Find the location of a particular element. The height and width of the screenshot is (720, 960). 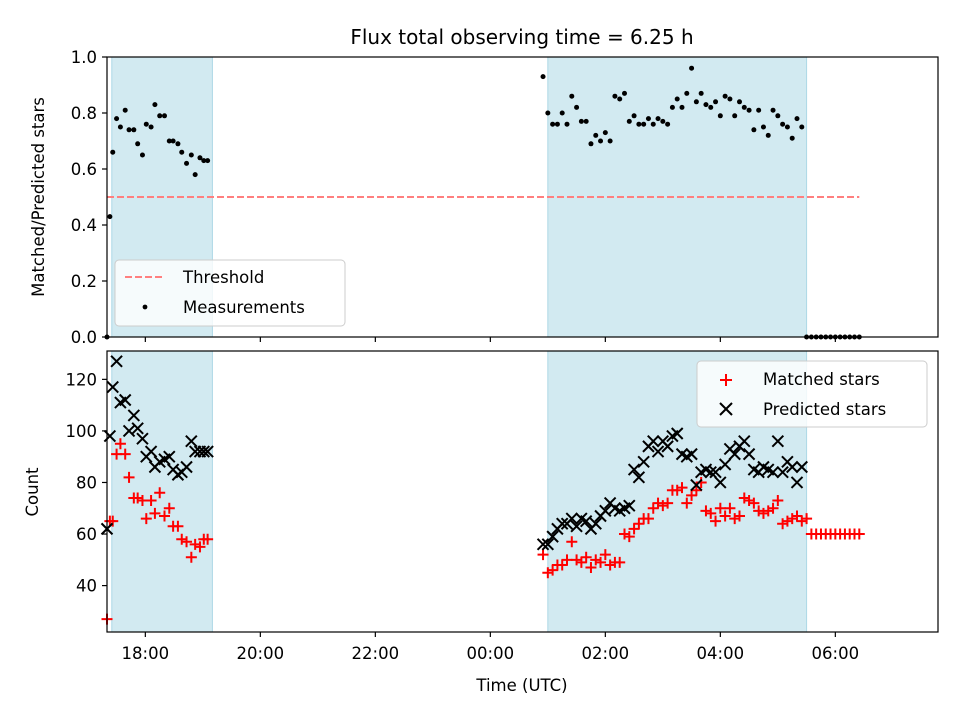

y-tick-label: 0.8 is located at coordinates (84, 113).